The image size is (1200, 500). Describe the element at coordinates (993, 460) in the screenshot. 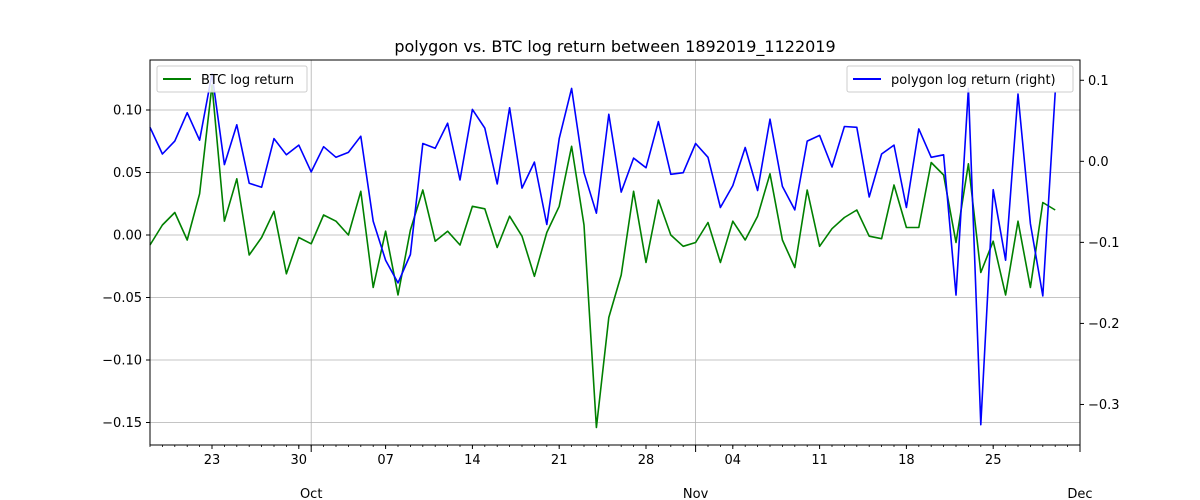

I see `x-minor-tick-label: 25` at that location.